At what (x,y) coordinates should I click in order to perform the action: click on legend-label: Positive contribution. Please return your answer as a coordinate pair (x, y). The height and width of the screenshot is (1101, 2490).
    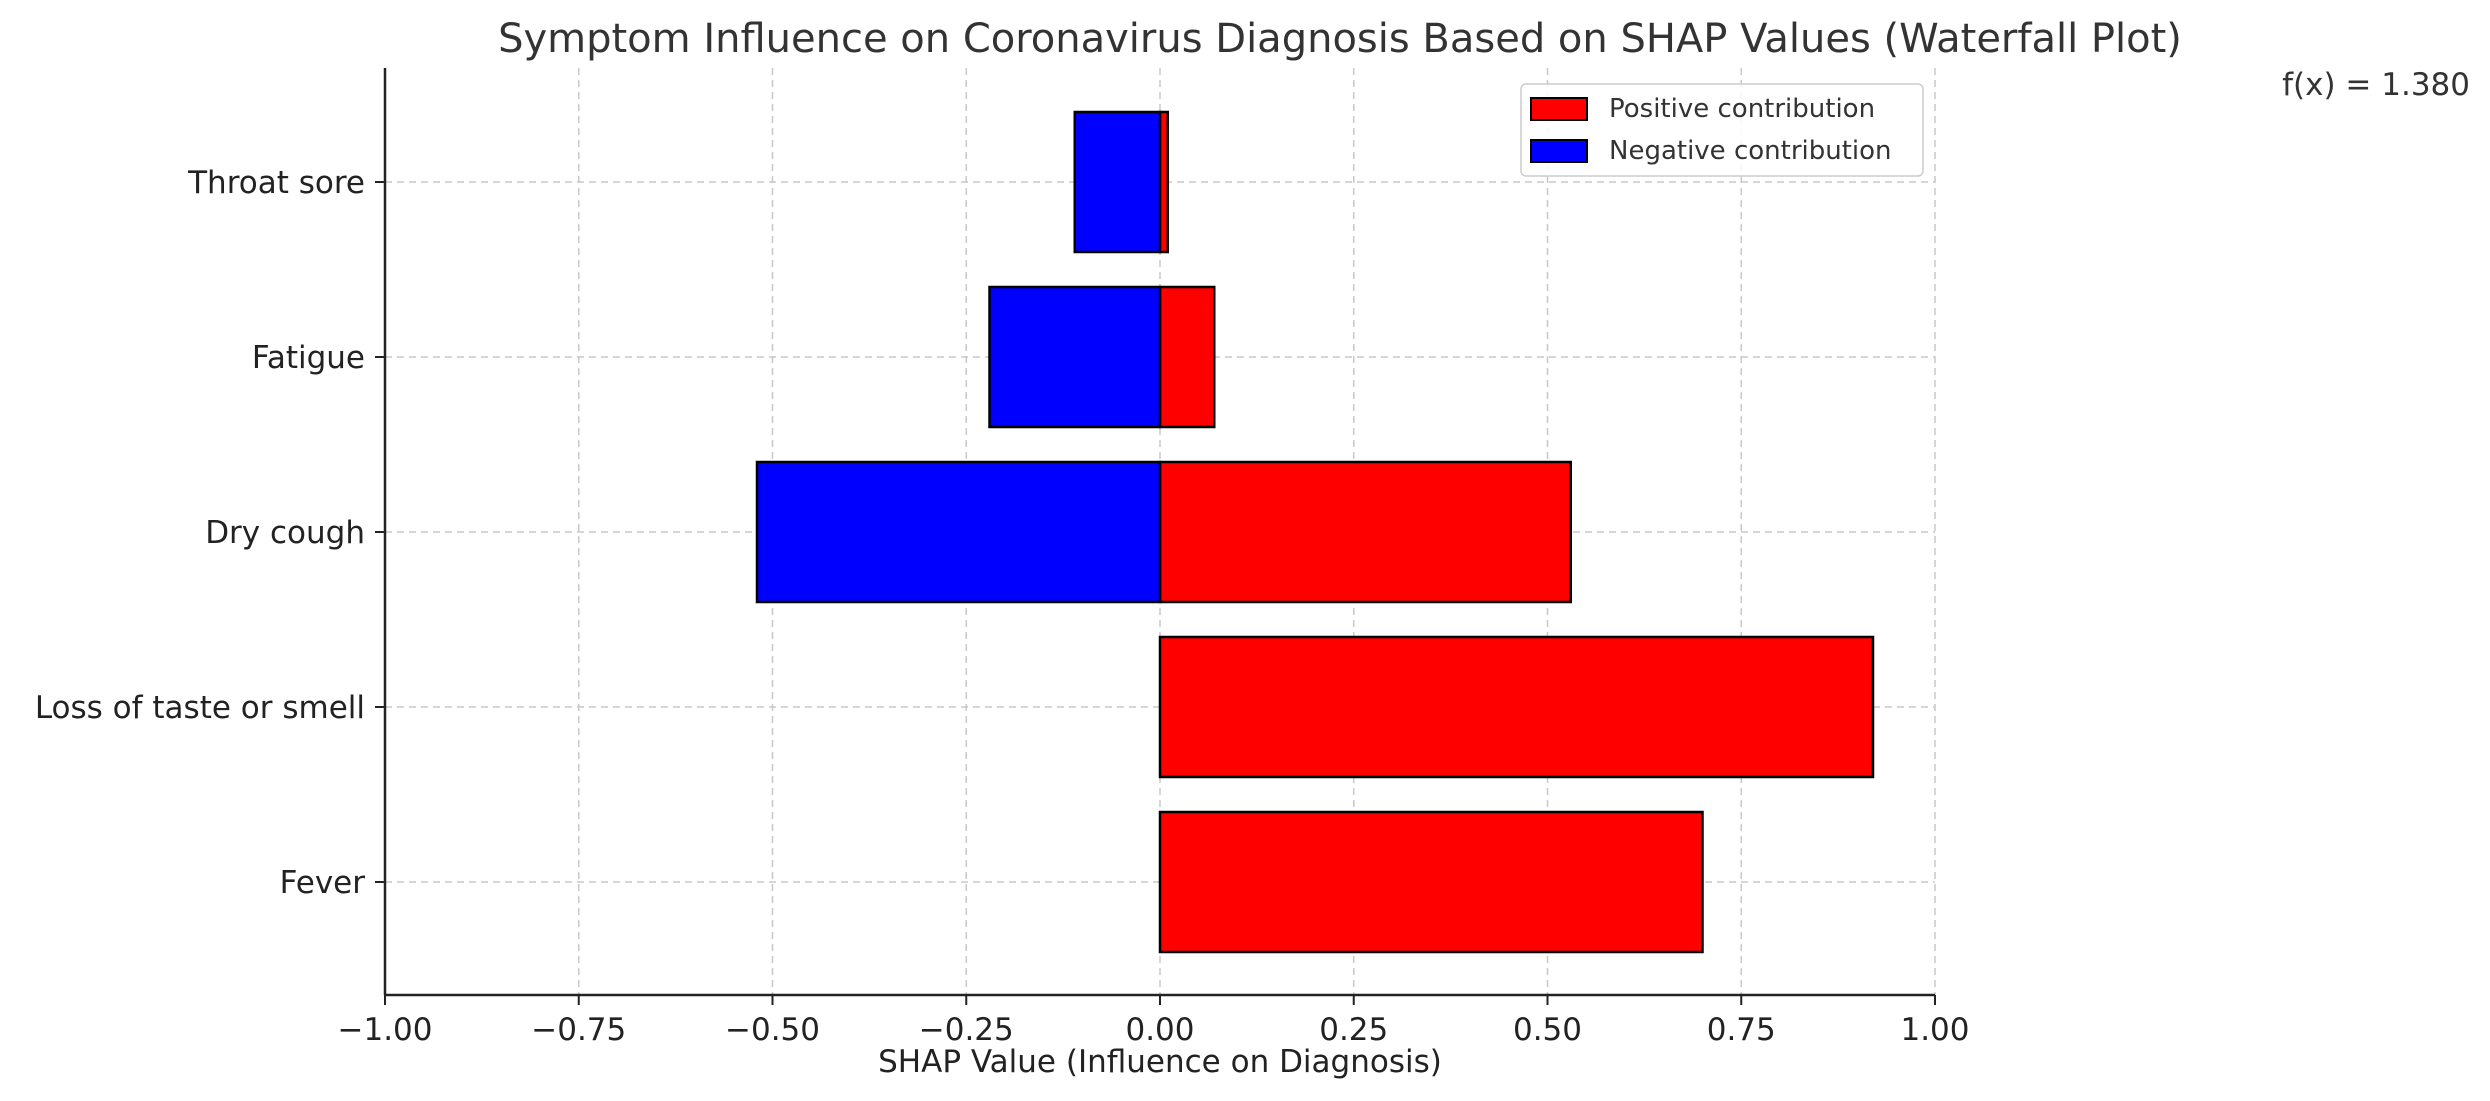
    Looking at the image, I should click on (1742, 109).